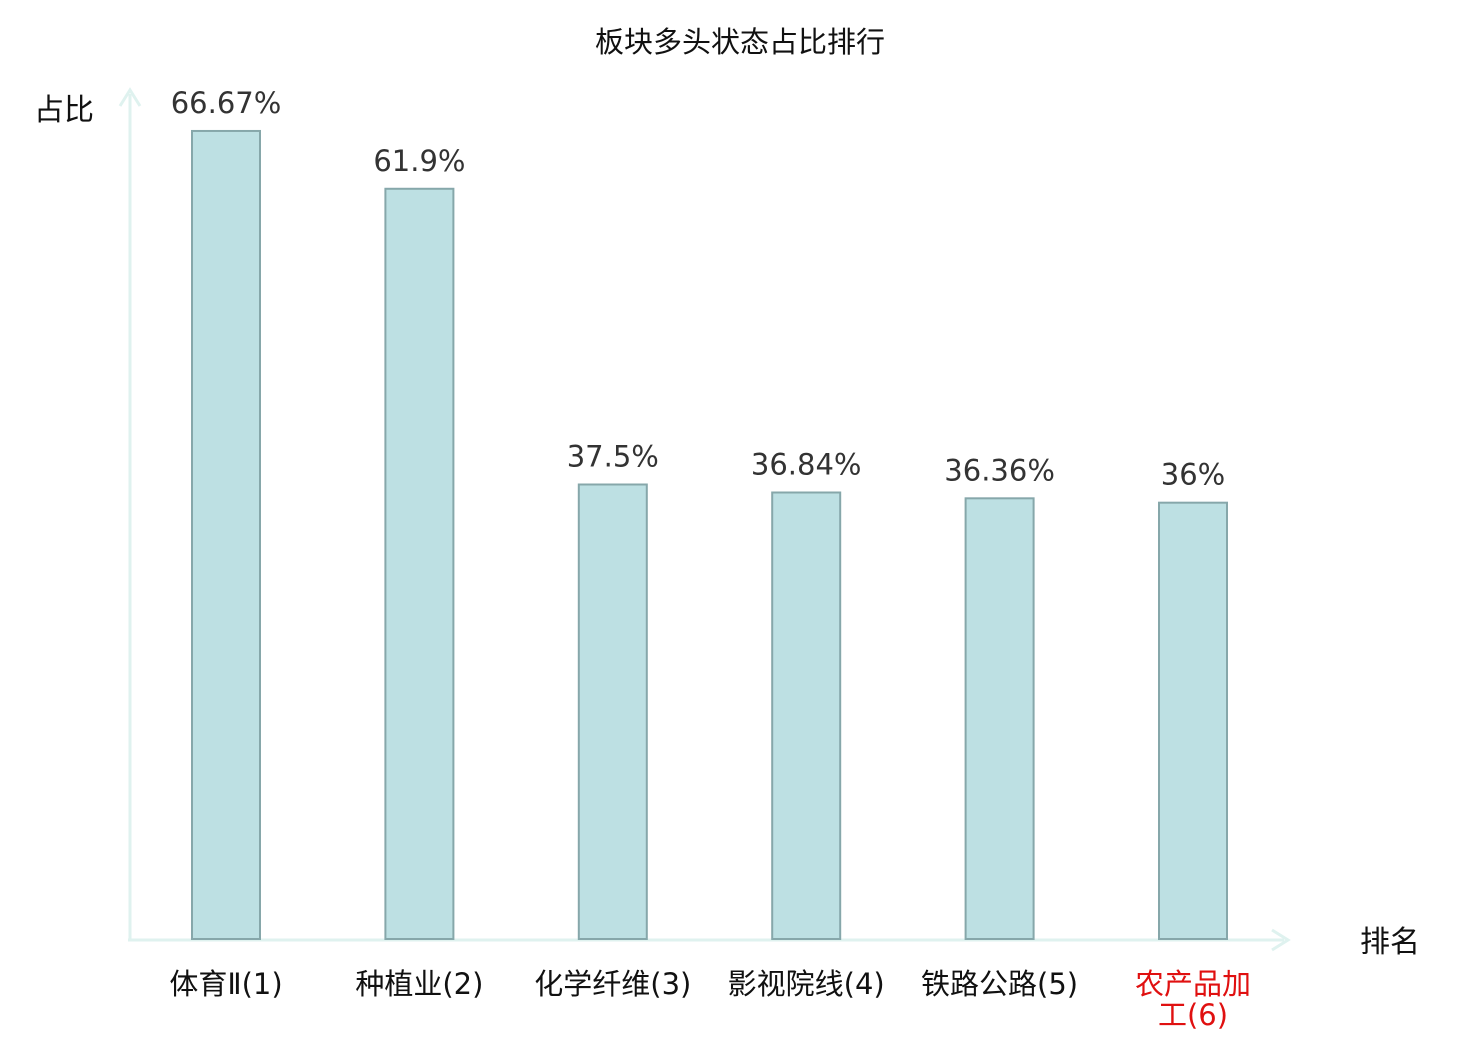  What do you see at coordinates (1390, 942) in the screenshot?
I see `x-axis-label: 排名` at bounding box center [1390, 942].